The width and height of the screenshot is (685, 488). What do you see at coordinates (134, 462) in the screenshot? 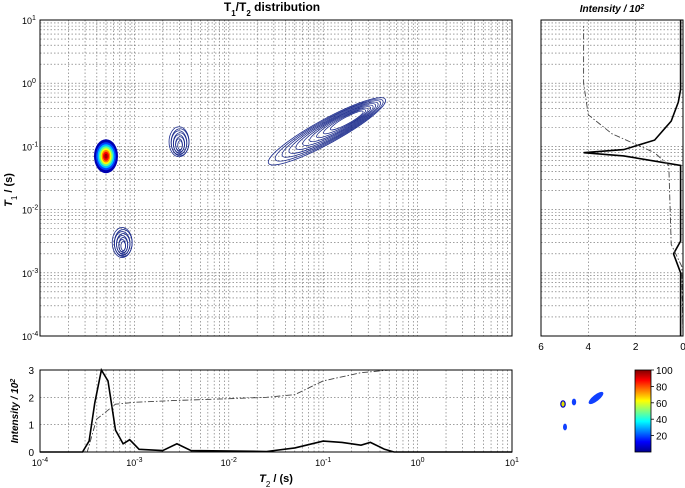
I see `bottom-x-tick-label: 10⁻³` at bounding box center [134, 462].